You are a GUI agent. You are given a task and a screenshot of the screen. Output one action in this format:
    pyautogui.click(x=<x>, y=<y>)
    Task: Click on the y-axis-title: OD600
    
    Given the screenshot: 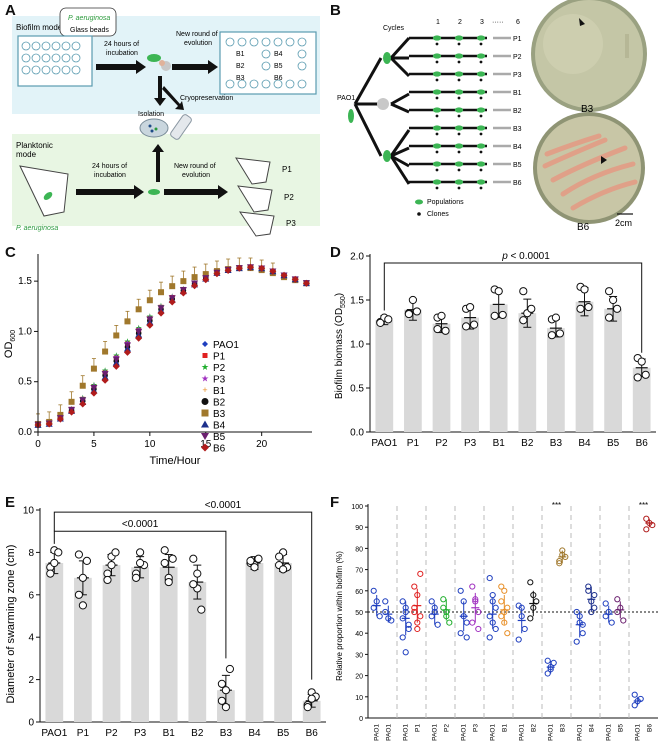 What is the action you would take?
    pyautogui.click(x=10, y=344)
    